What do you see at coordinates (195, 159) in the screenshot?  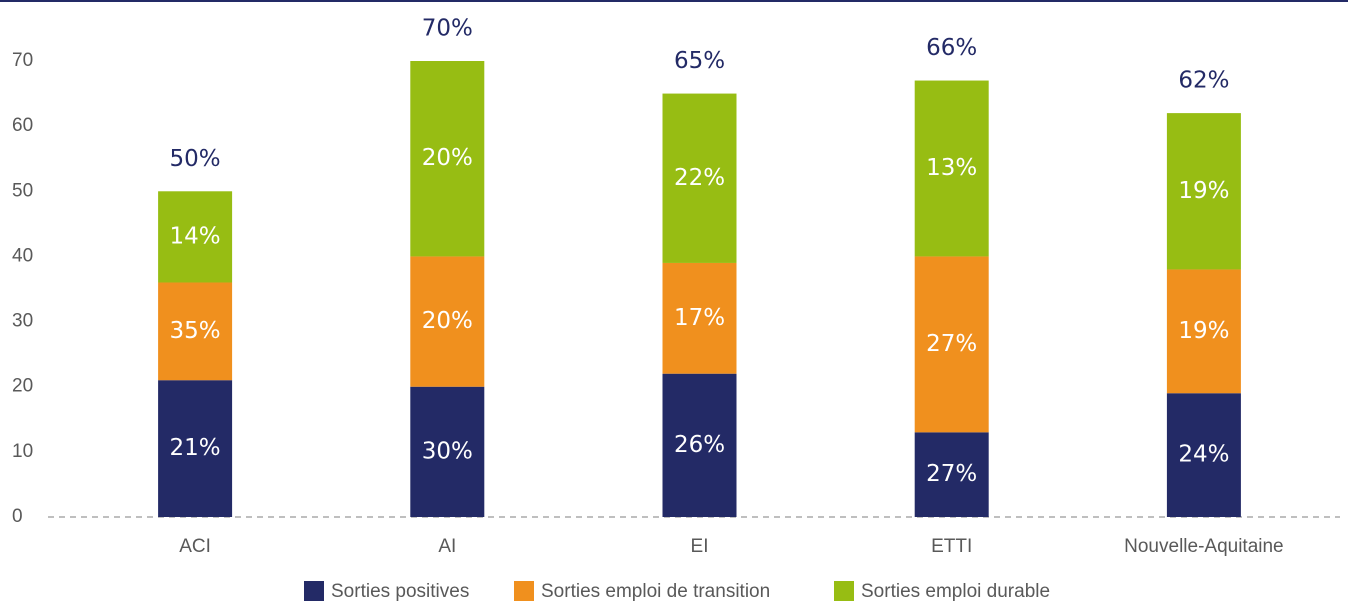 I see `total-label: 50%` at bounding box center [195, 159].